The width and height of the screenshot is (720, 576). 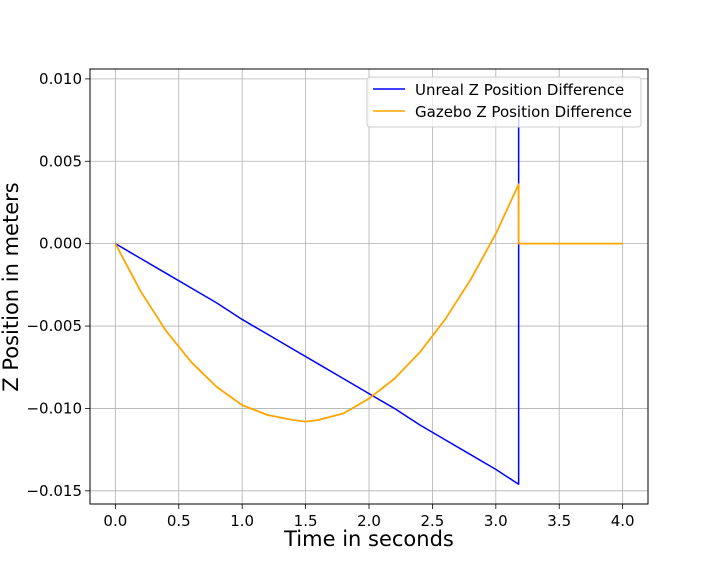 What do you see at coordinates (60, 244) in the screenshot?
I see `y-tick-label: 0.000` at bounding box center [60, 244].